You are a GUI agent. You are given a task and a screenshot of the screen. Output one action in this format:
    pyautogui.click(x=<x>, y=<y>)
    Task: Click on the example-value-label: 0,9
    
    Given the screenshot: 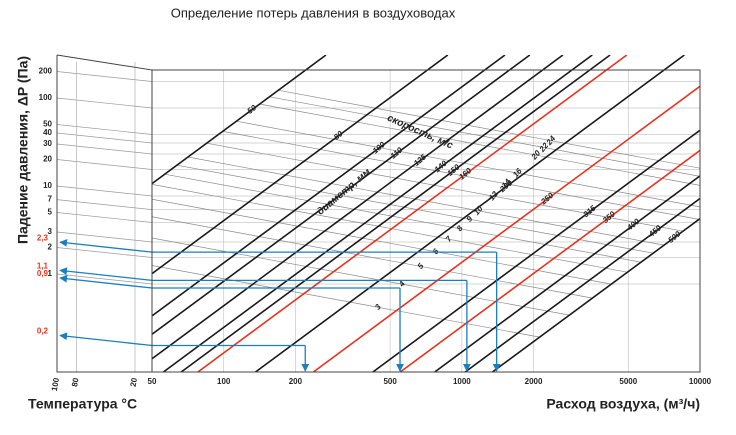 What is the action you would take?
    pyautogui.click(x=43, y=273)
    